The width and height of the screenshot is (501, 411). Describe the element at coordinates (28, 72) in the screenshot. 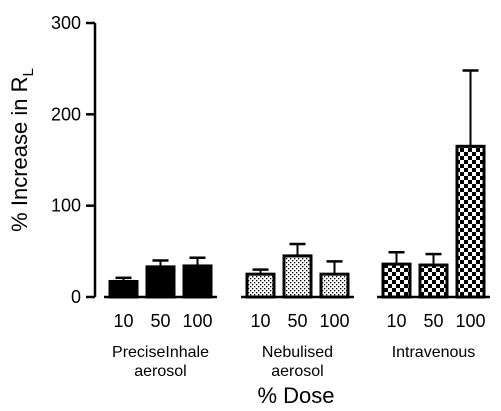

I see `y-axis-title-subscript: L` at that location.